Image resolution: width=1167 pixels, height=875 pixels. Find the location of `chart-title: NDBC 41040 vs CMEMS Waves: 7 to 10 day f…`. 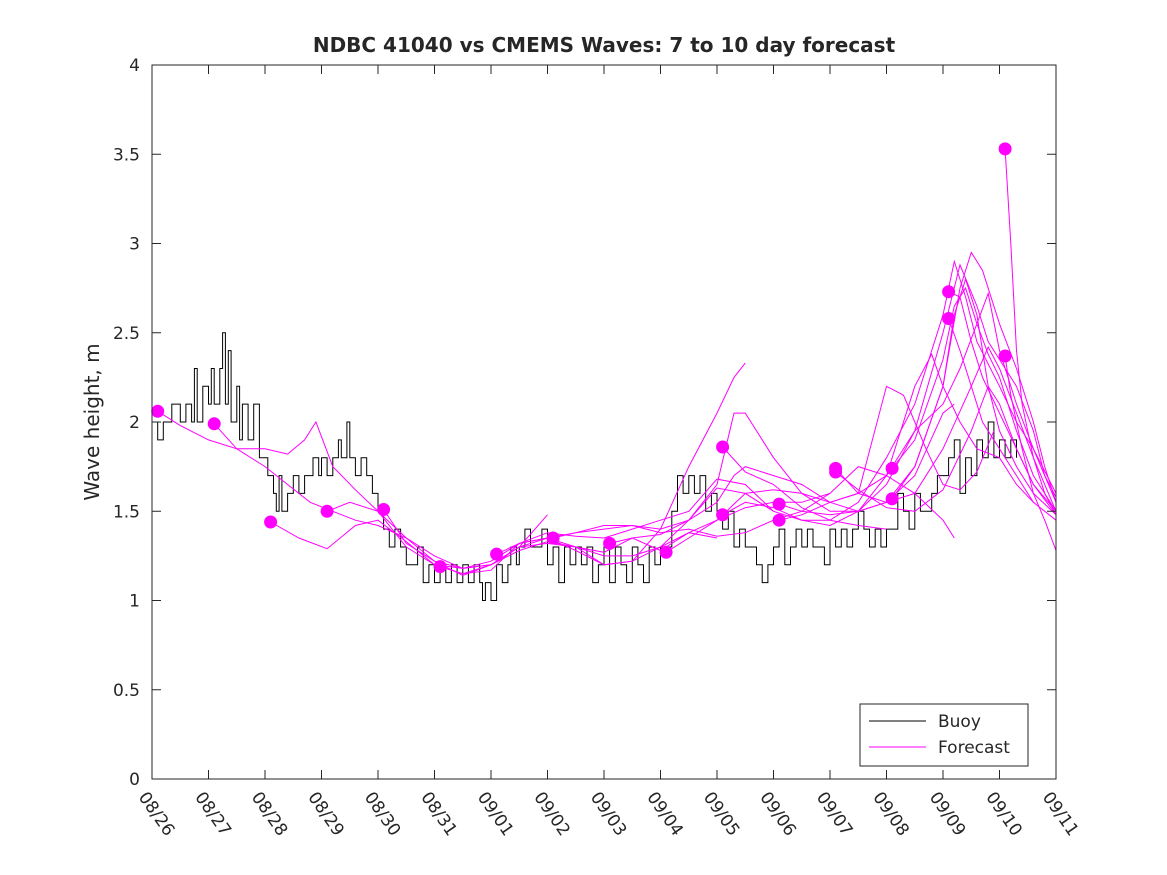

chart-title: NDBC 41040 vs CMEMS Waves: 7 to 10 day f… is located at coordinates (604, 45).